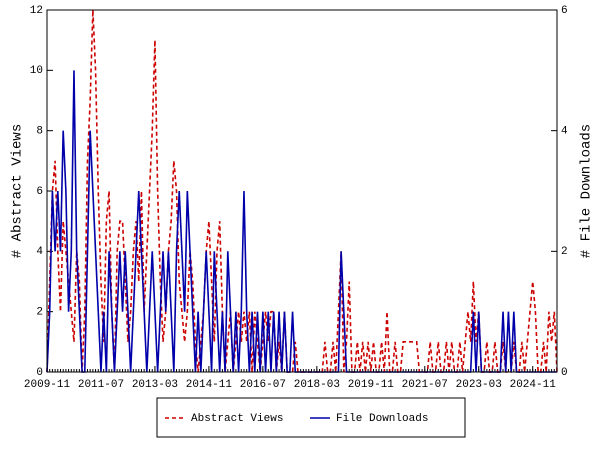  What do you see at coordinates (317, 385) in the screenshot?
I see `x-tick-label: 2018-03` at bounding box center [317, 385].